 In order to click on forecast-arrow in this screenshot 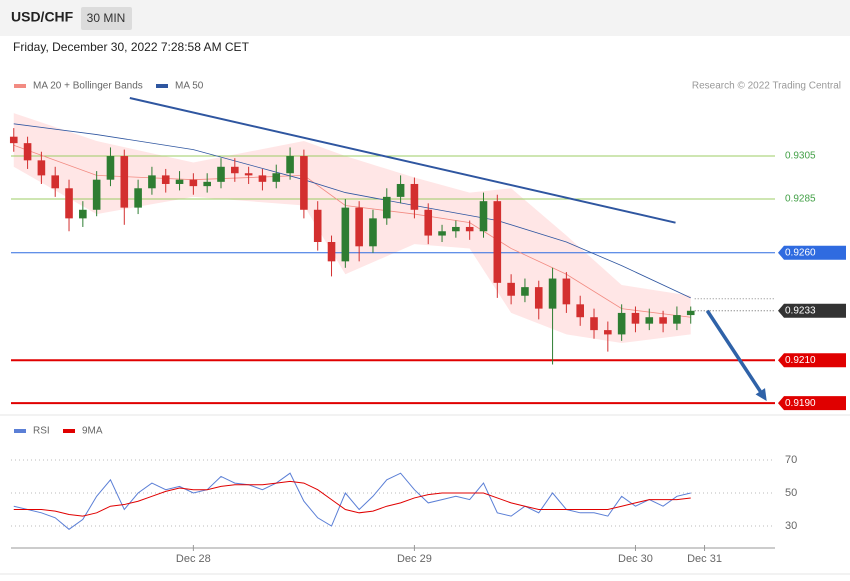, I will do `click(734, 352)`.